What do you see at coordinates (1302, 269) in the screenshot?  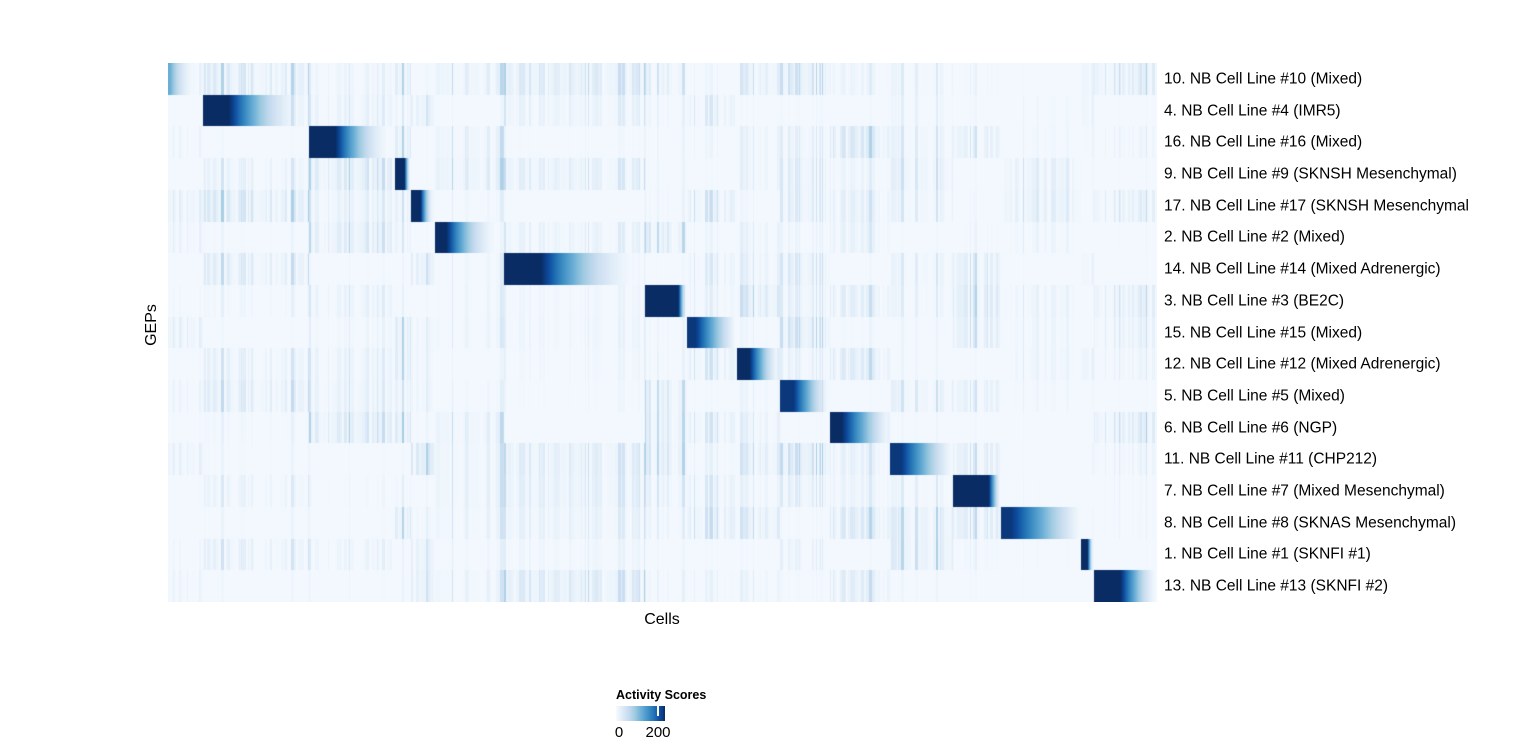 I see `row-label: 14. NB Cell Line #14 (Mixed Adrenergic)` at bounding box center [1302, 269].